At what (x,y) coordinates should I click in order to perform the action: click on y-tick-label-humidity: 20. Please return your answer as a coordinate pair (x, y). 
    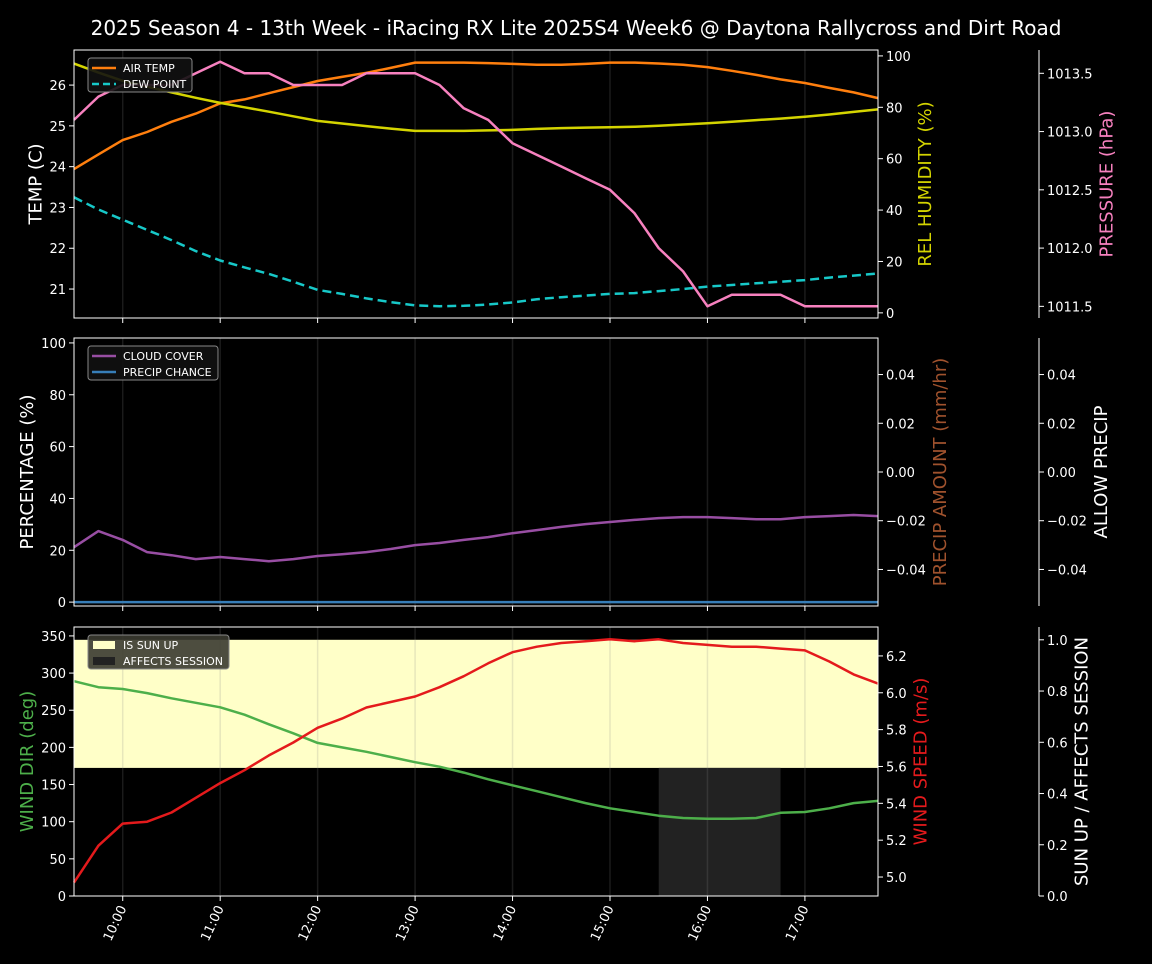
    Looking at the image, I should click on (894, 262).